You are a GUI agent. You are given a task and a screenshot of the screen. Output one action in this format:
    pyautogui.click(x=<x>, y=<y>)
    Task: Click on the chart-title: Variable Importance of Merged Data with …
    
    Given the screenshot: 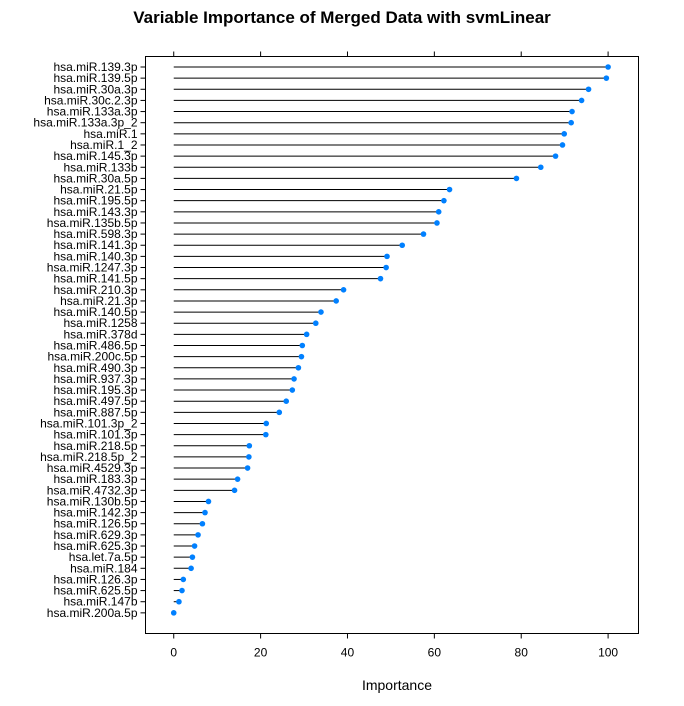 What is the action you would take?
    pyautogui.click(x=342, y=17)
    